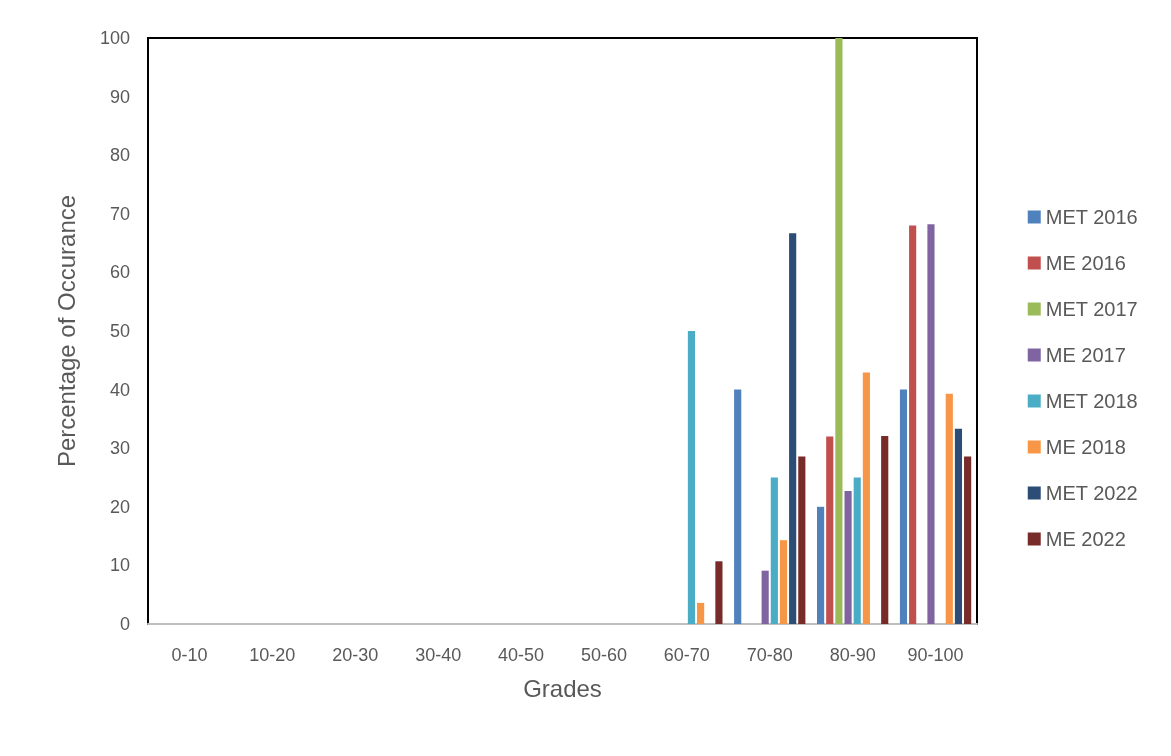 This screenshot has width=1171, height=756. Describe the element at coordinates (119, 331) in the screenshot. I see `y-tick-label: 50` at that location.